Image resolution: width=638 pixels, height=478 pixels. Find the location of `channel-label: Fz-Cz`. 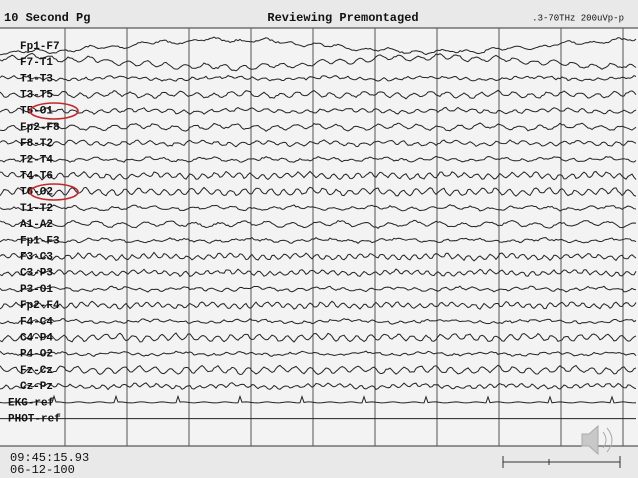

channel-label: Fz-Cz is located at coordinates (36, 371).